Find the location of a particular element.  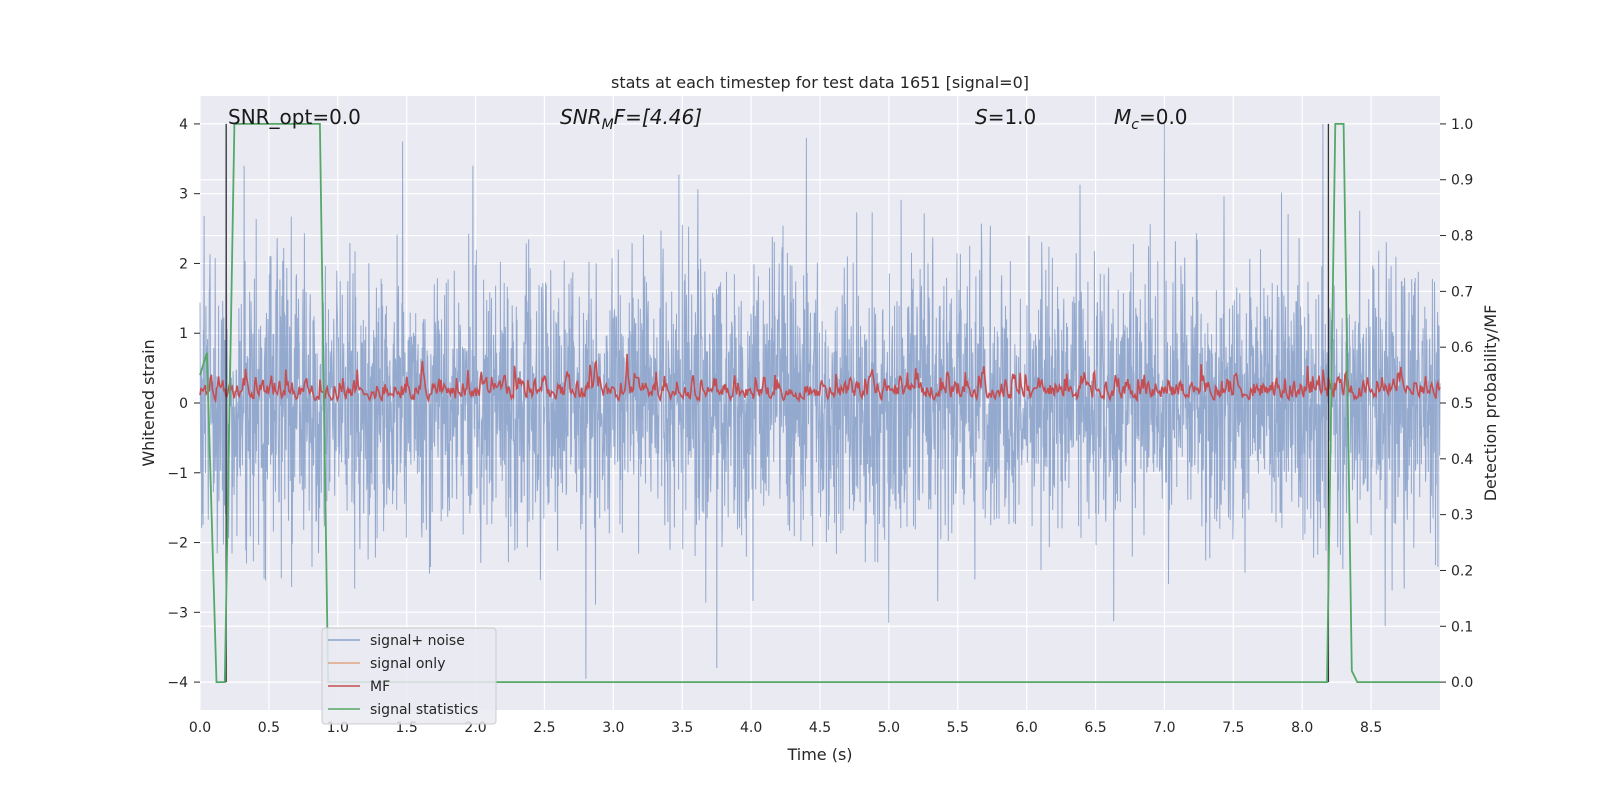

x-tick-label-8: 4.0 is located at coordinates (751, 728).